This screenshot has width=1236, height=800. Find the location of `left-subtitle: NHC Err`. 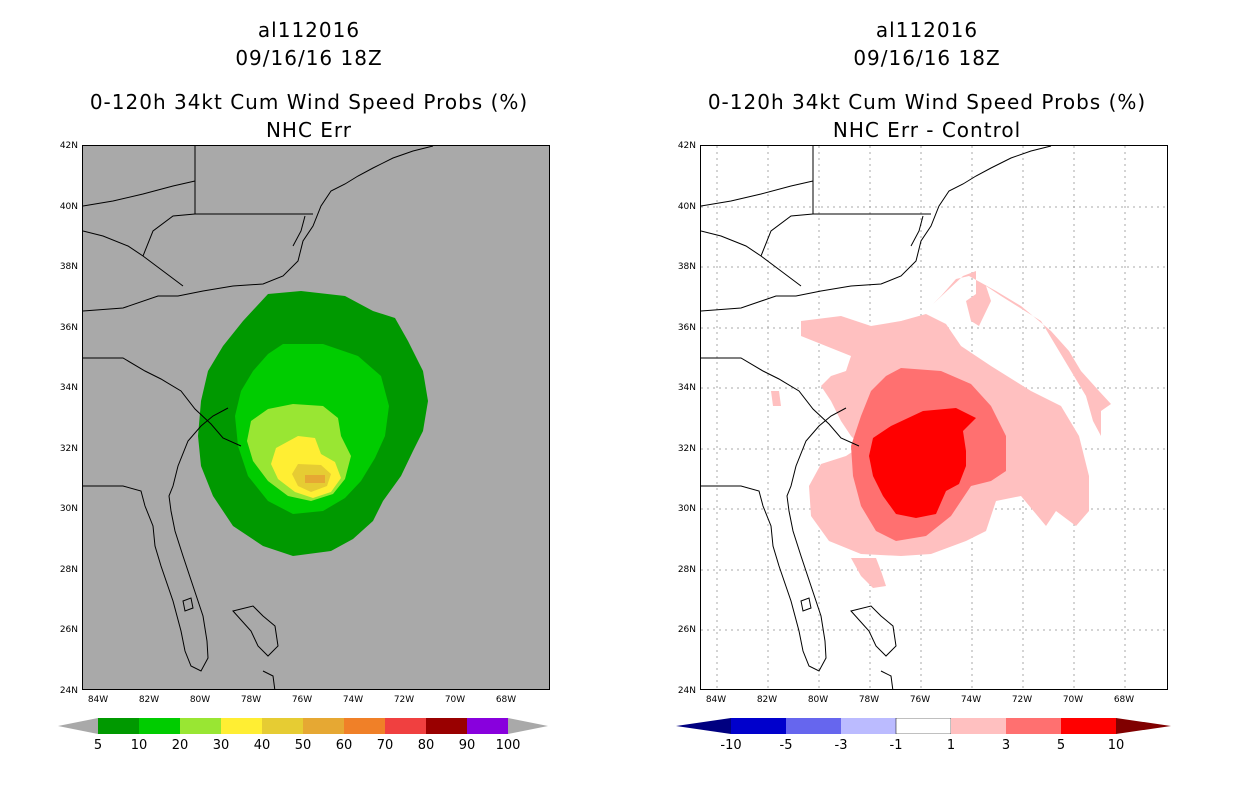

left-subtitle: NHC Err is located at coordinates (309, 130).